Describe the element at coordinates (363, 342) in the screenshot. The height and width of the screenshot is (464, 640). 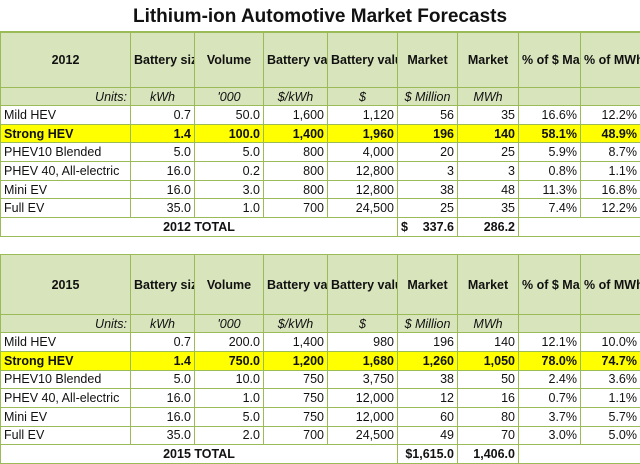
I see `value-cell: 980` at that location.